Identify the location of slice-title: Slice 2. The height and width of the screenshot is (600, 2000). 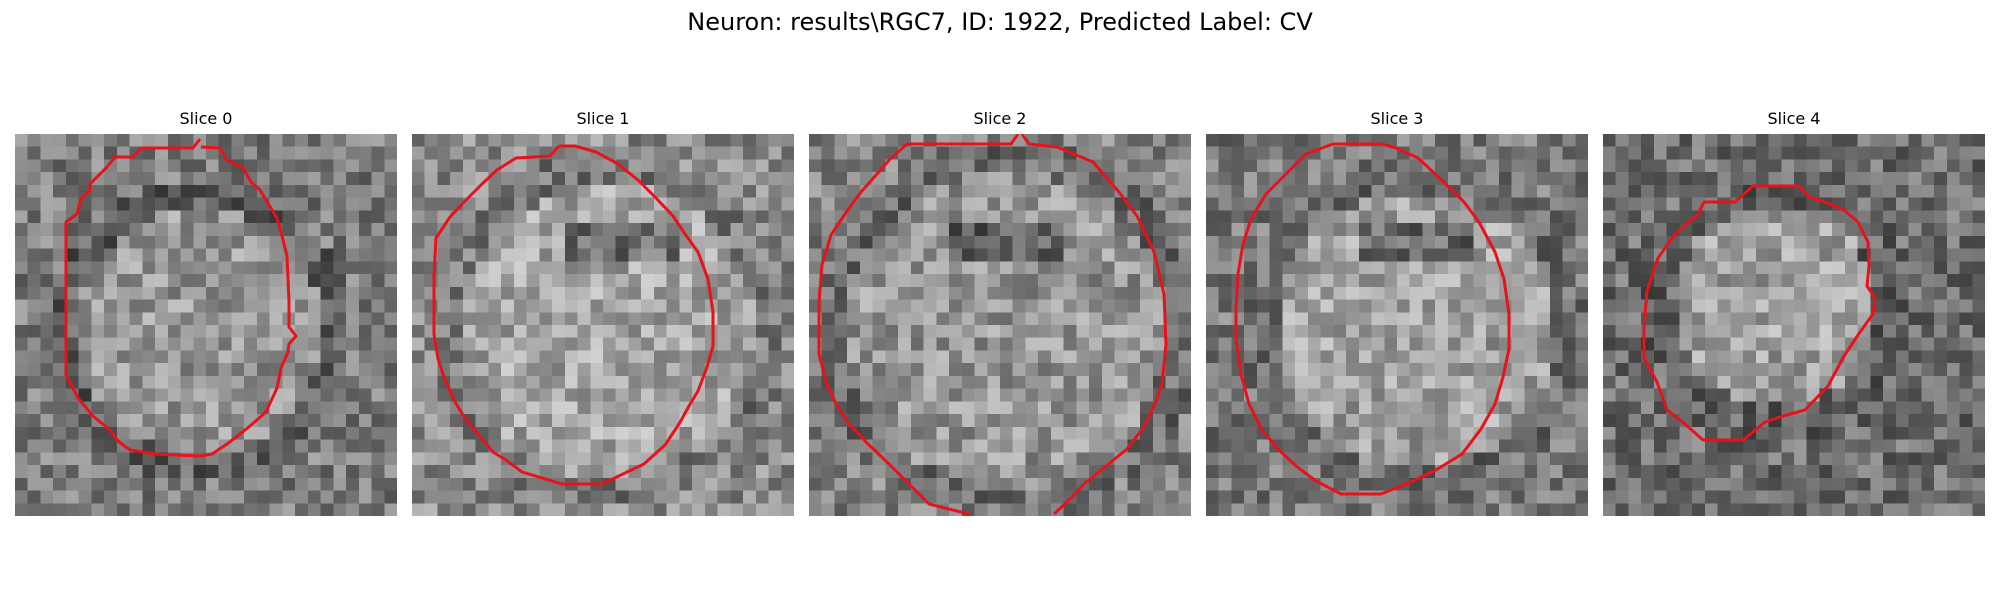
(1000, 118).